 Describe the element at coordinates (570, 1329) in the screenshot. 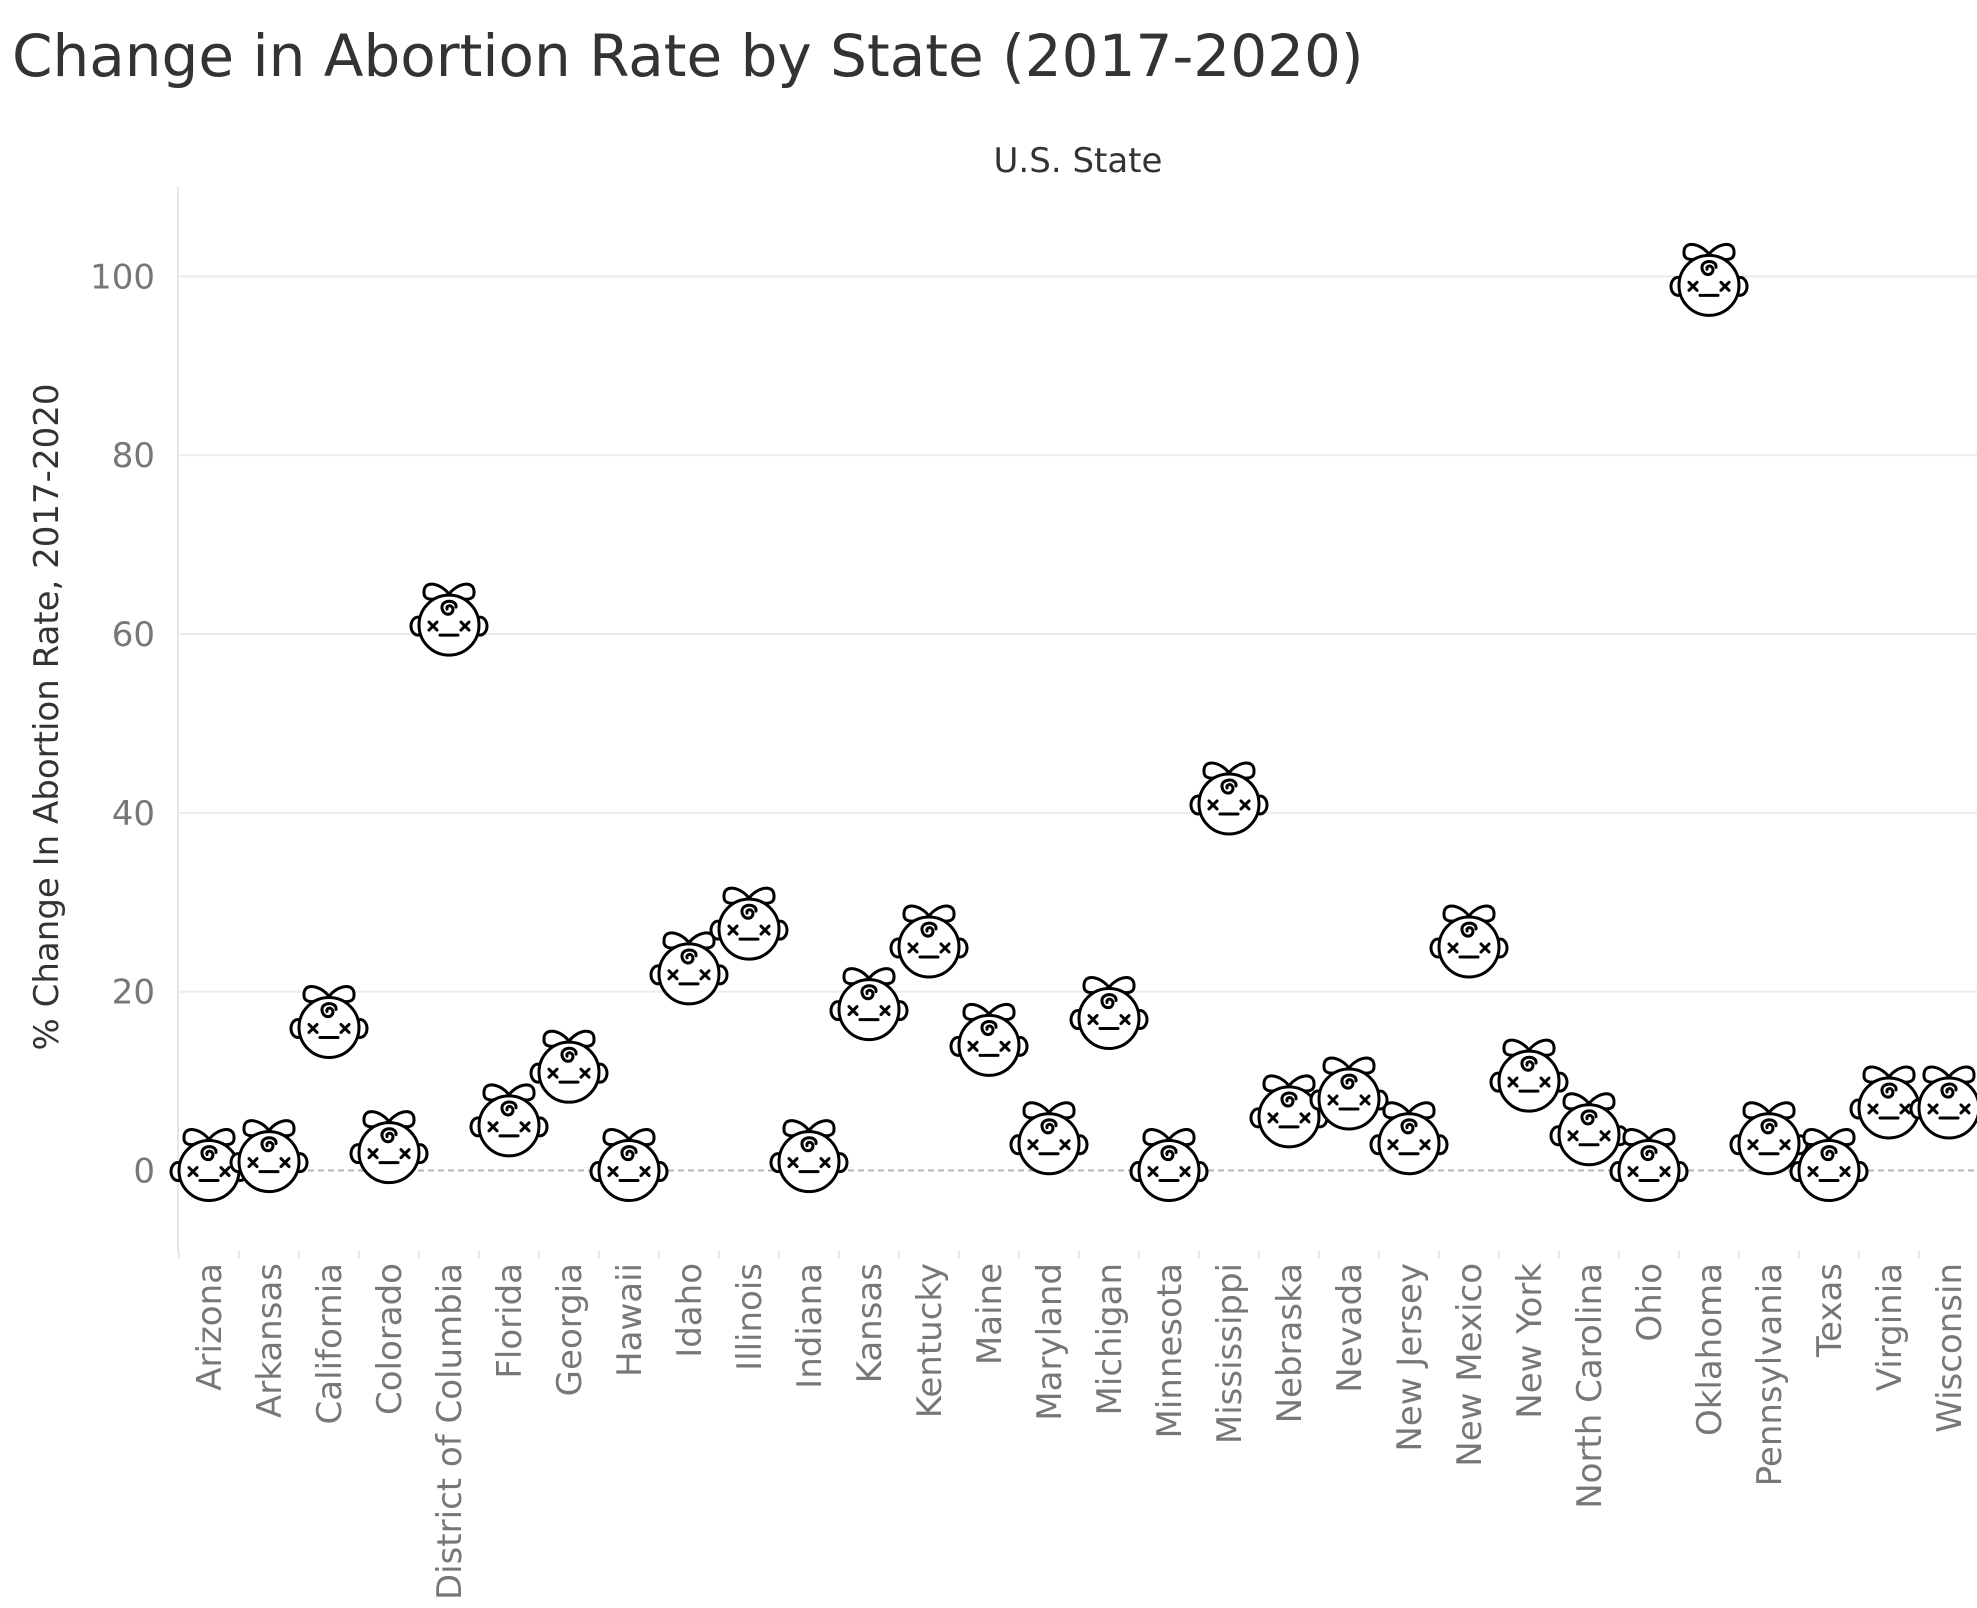

I see `x-tick-label: Georgia` at that location.